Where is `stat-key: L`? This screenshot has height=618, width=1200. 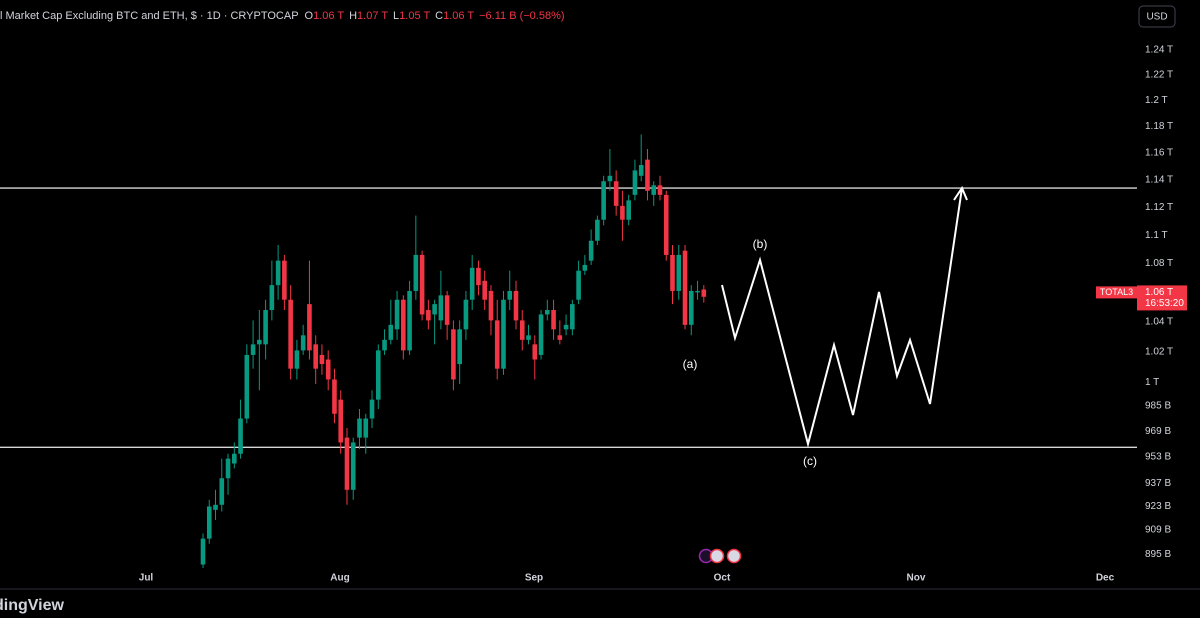
stat-key: L is located at coordinates (396, 16).